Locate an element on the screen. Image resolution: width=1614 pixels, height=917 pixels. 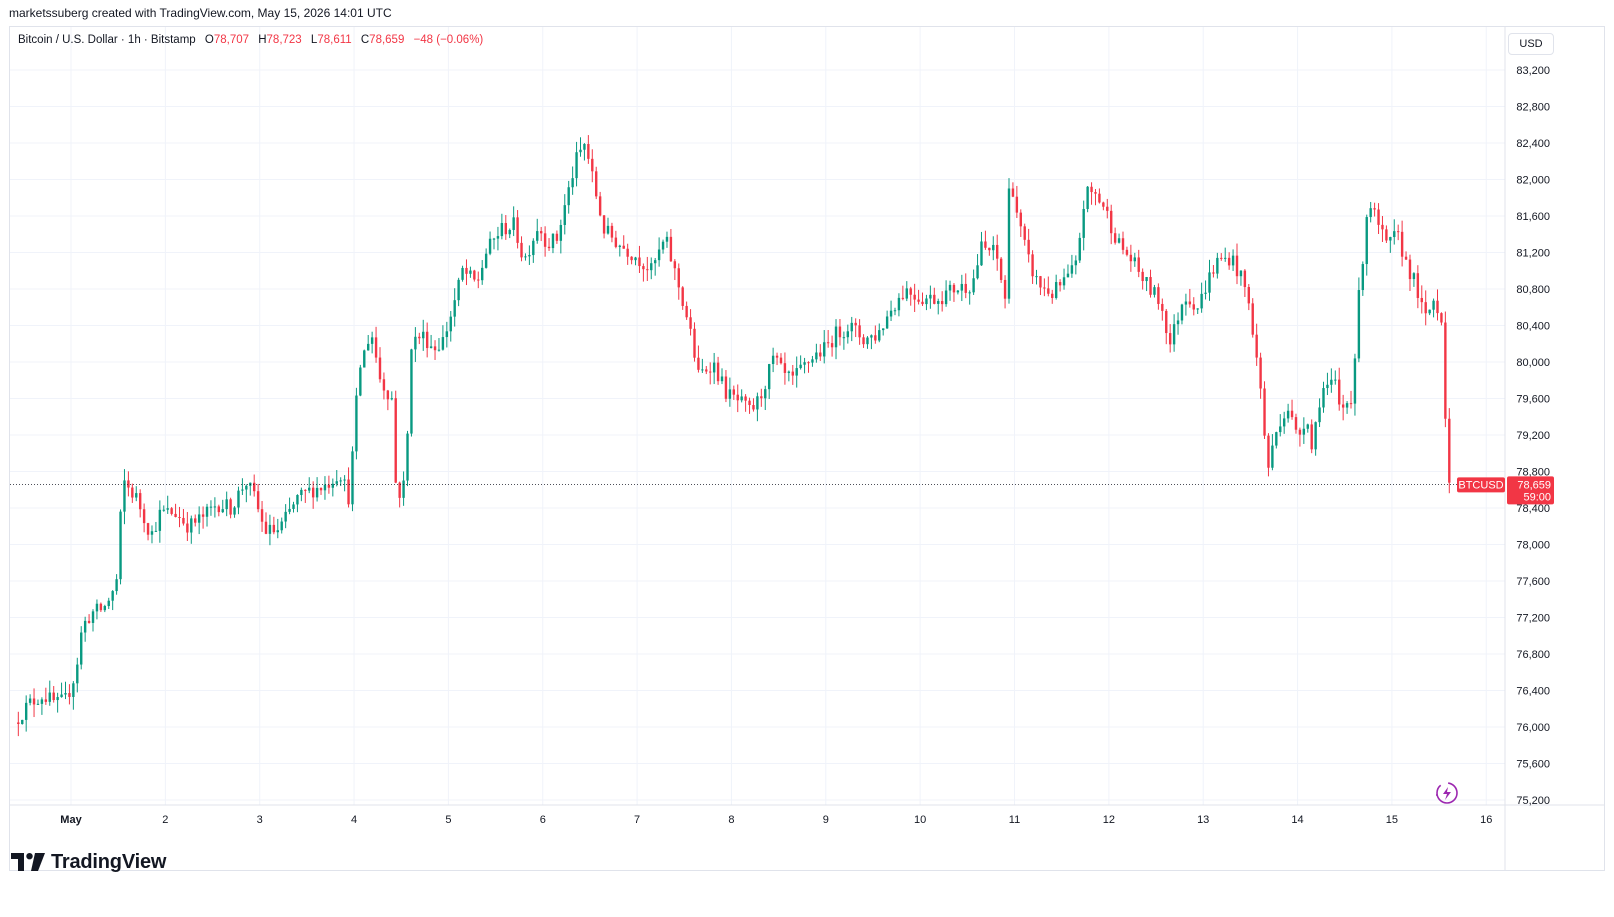
low-value: 78,611 is located at coordinates (334, 40).